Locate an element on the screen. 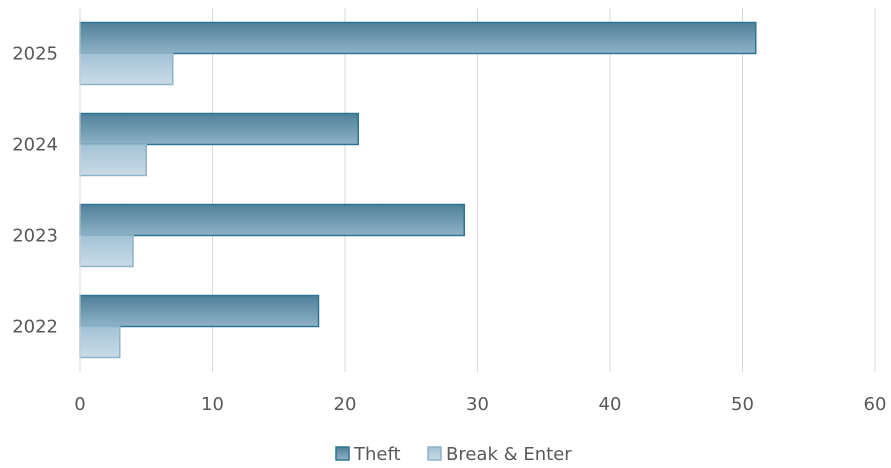  bar-theft-2022 is located at coordinates (199, 311).